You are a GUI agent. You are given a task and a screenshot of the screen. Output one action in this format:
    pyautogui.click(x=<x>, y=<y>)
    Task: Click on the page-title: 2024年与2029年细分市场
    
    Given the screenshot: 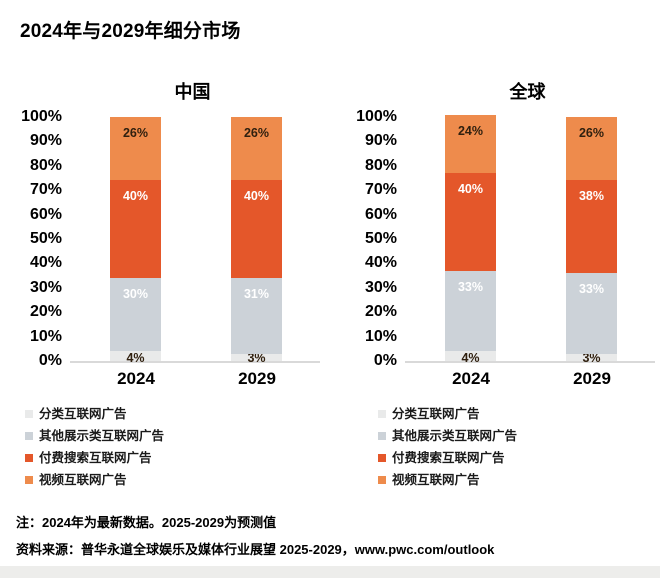 What is the action you would take?
    pyautogui.click(x=130, y=31)
    